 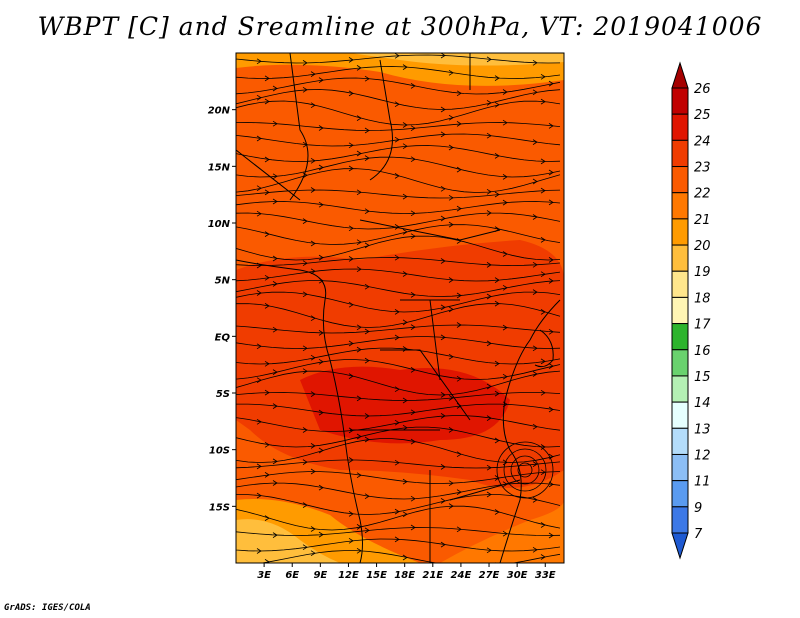 I want to click on x-tick-label: 33E, so click(x=545, y=575).